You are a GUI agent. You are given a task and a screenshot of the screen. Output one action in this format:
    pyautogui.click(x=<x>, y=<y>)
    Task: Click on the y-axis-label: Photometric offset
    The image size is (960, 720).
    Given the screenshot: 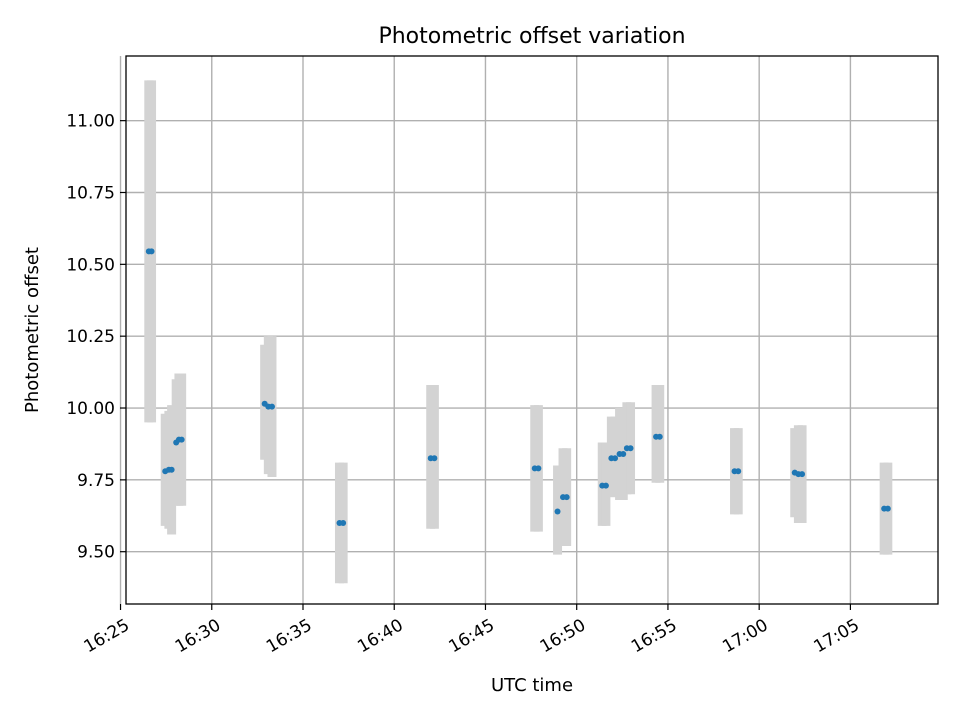 What is the action you would take?
    pyautogui.click(x=32, y=330)
    